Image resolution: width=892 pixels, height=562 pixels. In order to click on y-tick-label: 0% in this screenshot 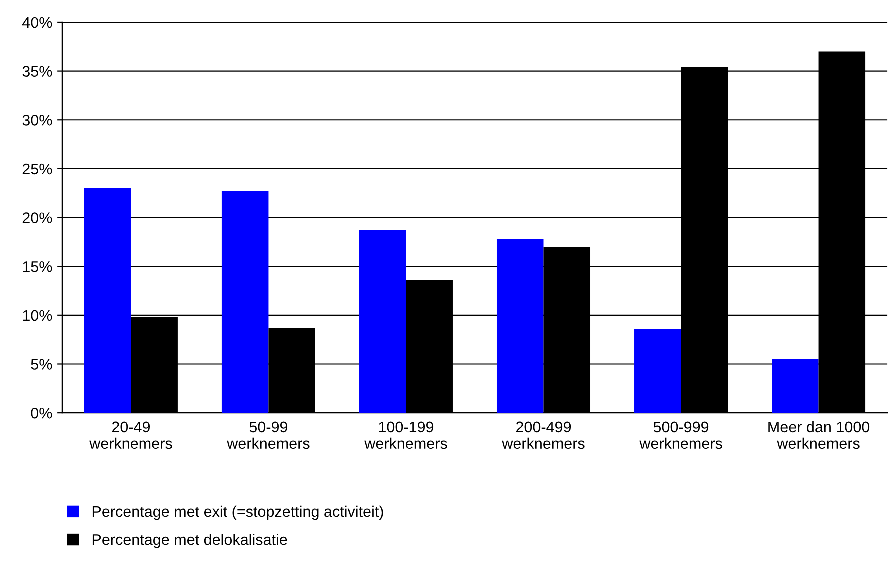, I will do `click(41, 413)`.